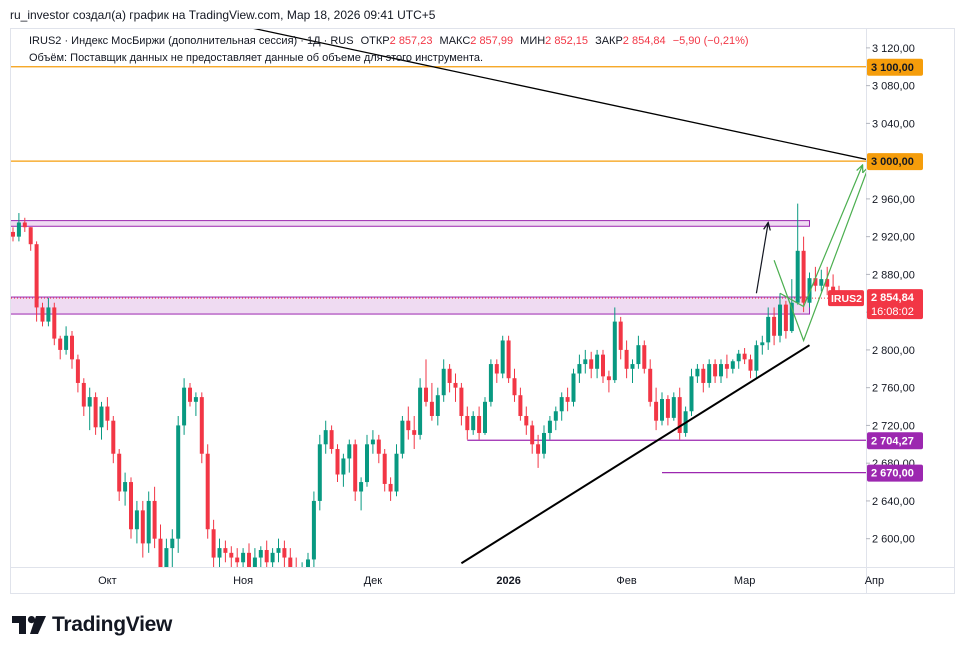 This screenshot has width=965, height=654. I want to click on legend-open-label: ОТКР, so click(375, 41).